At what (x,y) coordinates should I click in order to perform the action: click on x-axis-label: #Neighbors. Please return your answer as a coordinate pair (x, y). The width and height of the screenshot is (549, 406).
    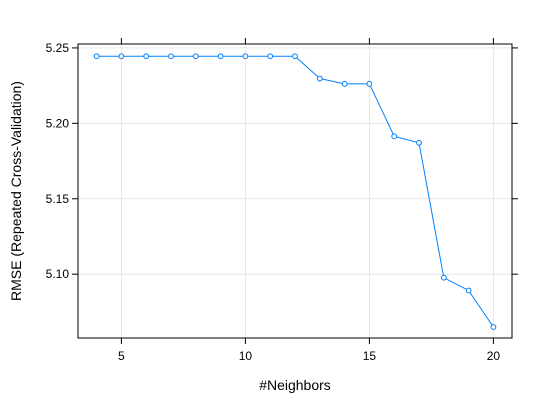
    Looking at the image, I should click on (295, 385).